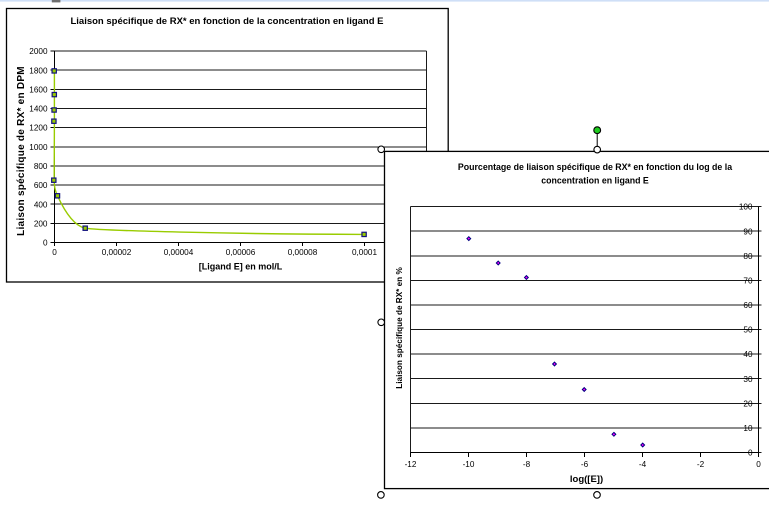 The height and width of the screenshot is (505, 769). Describe the element at coordinates (748, 231) in the screenshot. I see `svg-text: 90` at that location.